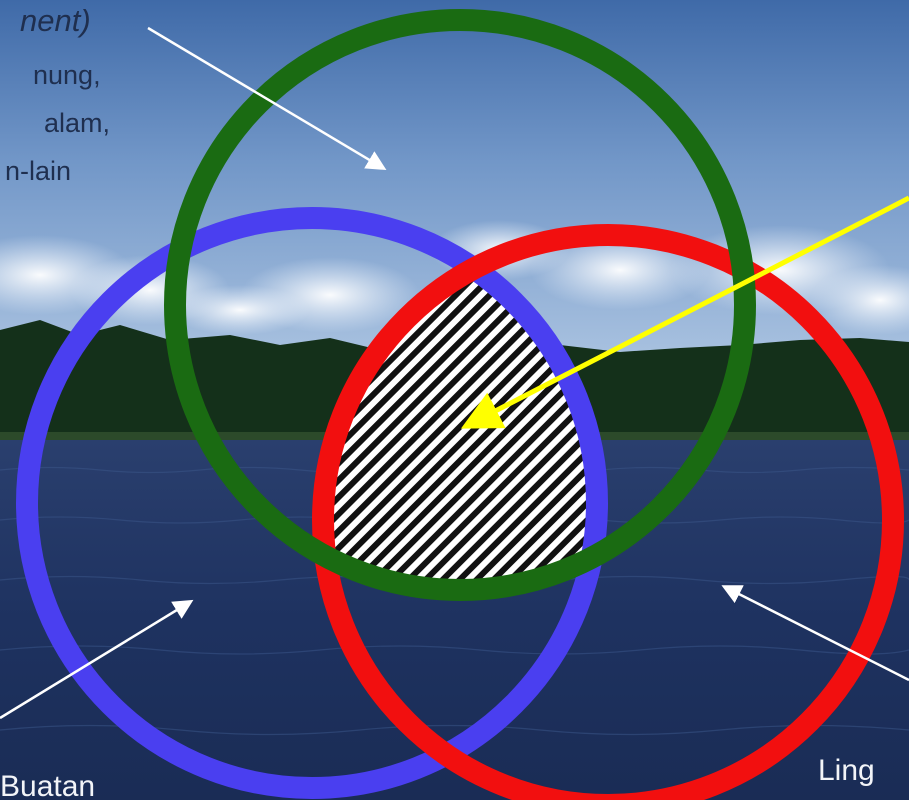 The height and width of the screenshot is (800, 909). I want to click on arrow-social, so click(815, 633).